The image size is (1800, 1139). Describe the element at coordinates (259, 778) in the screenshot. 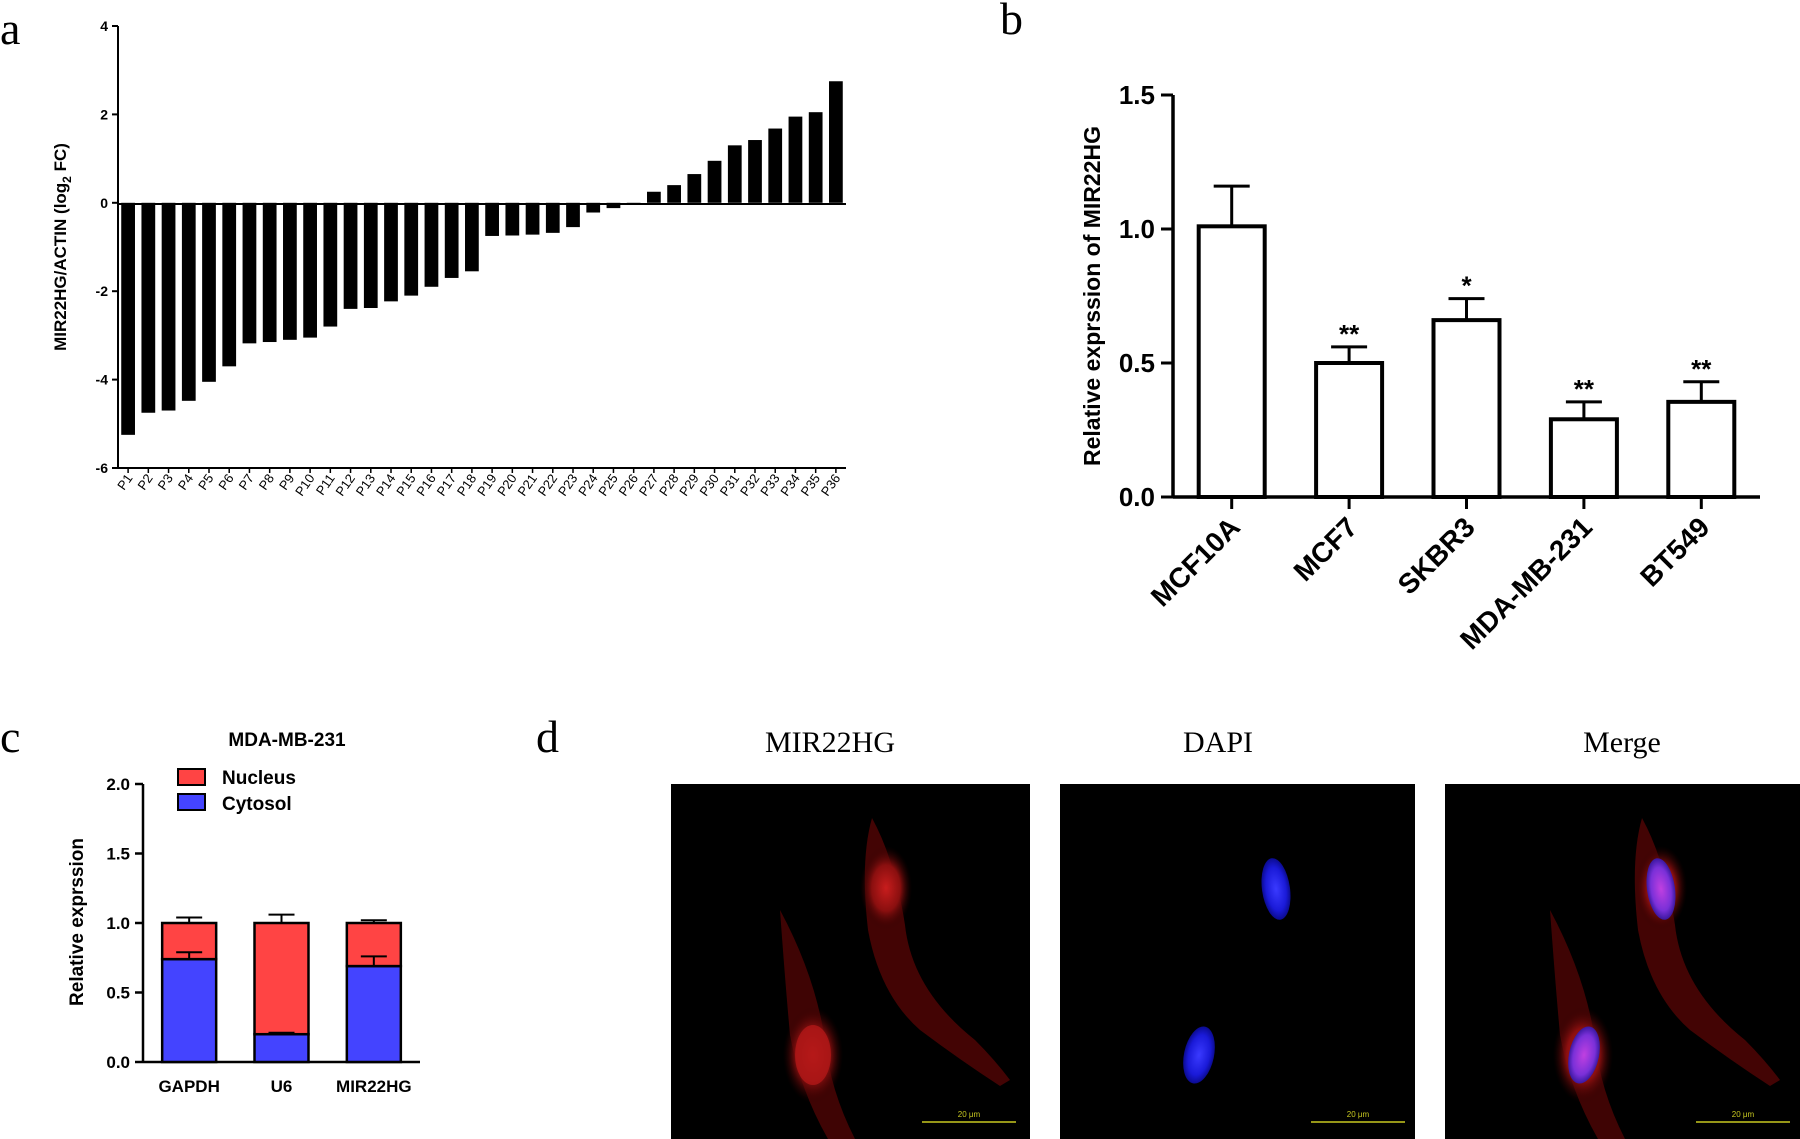

I see `legend-label-nucleus: Nucleus` at that location.